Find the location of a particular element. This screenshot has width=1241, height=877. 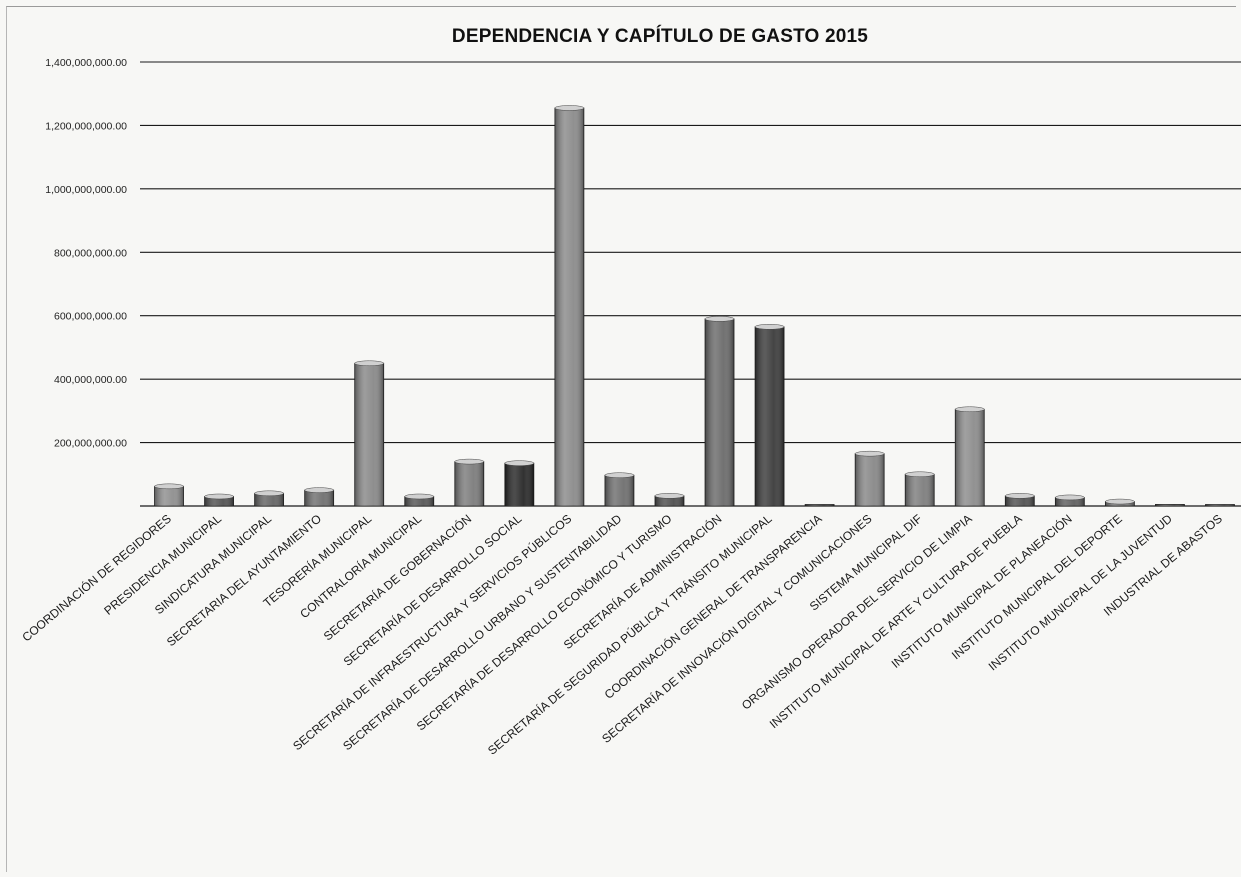

x-tick-label: INSTITUTO MUNICIPAL DE PLANEACIÓN is located at coordinates (981, 591).